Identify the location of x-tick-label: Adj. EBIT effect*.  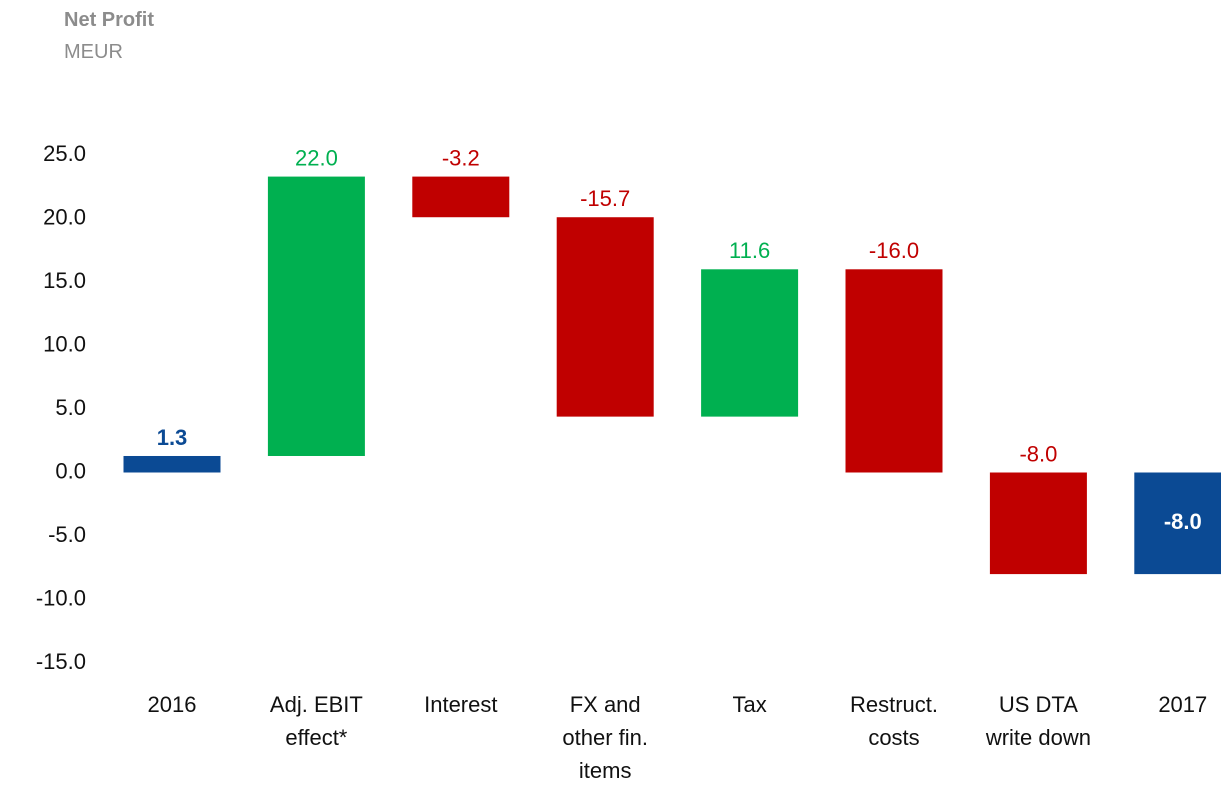
(316, 721).